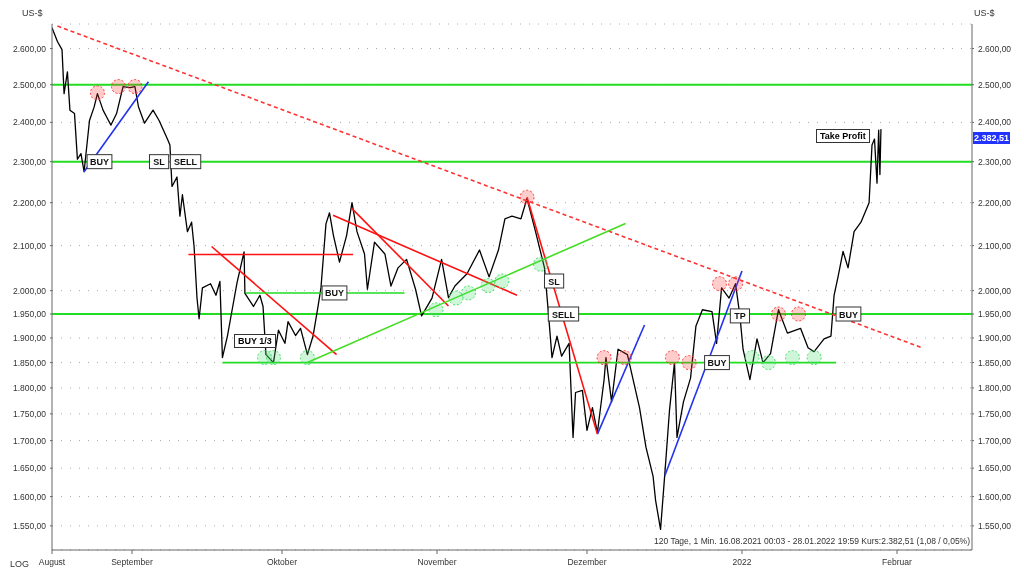 This screenshot has width=1024, height=578. Describe the element at coordinates (843, 136) in the screenshot. I see `annotation: Take Profit` at that location.